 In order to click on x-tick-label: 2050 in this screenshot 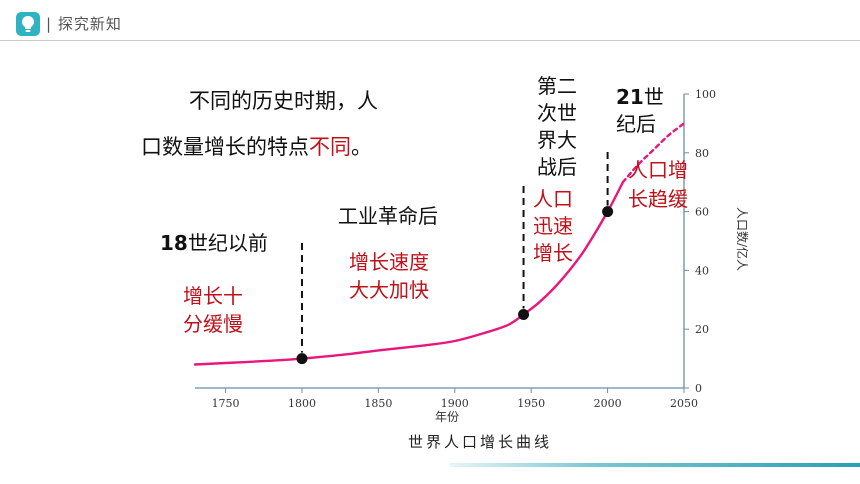, I will do `click(684, 403)`.